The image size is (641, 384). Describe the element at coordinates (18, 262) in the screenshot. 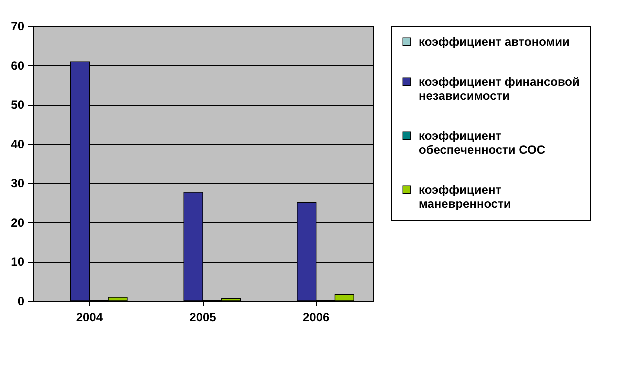

I see `y-tick-label: 10` at that location.